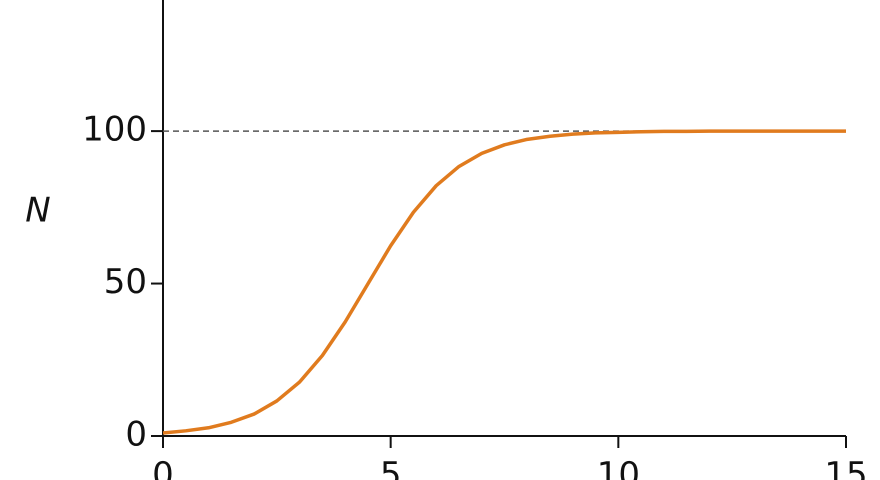 This screenshot has width=880, height=480. What do you see at coordinates (391, 467) in the screenshot?
I see `x-tick-label: 5` at bounding box center [391, 467].